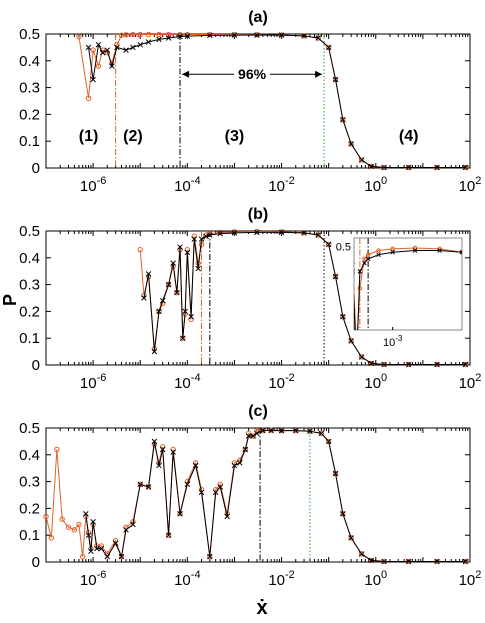 Image resolution: width=485 pixels, height=623 pixels. I want to click on region-label: (4), so click(409, 136).